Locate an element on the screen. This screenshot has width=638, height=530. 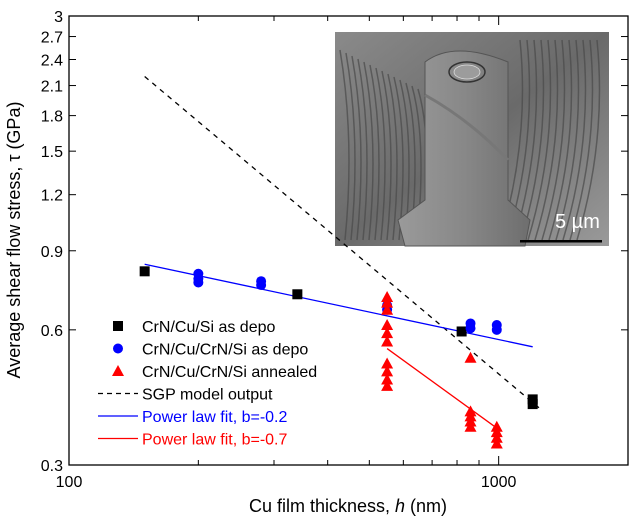
y-tick-label: 3 is located at coordinates (58, 17).